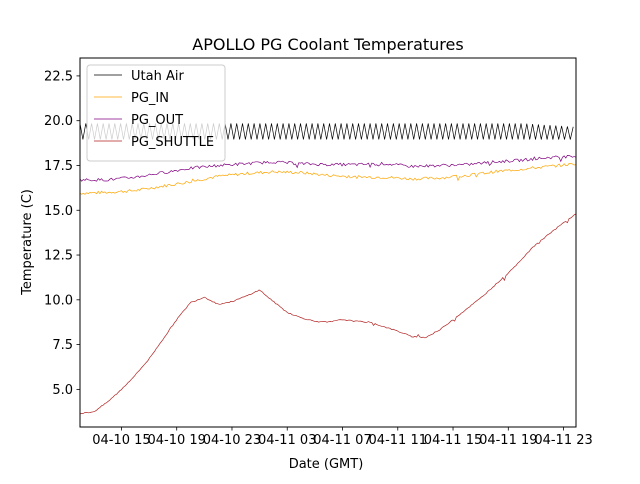 This screenshot has height=484, width=640. I want to click on x-tick-label: 04-11 15, so click(453, 440).